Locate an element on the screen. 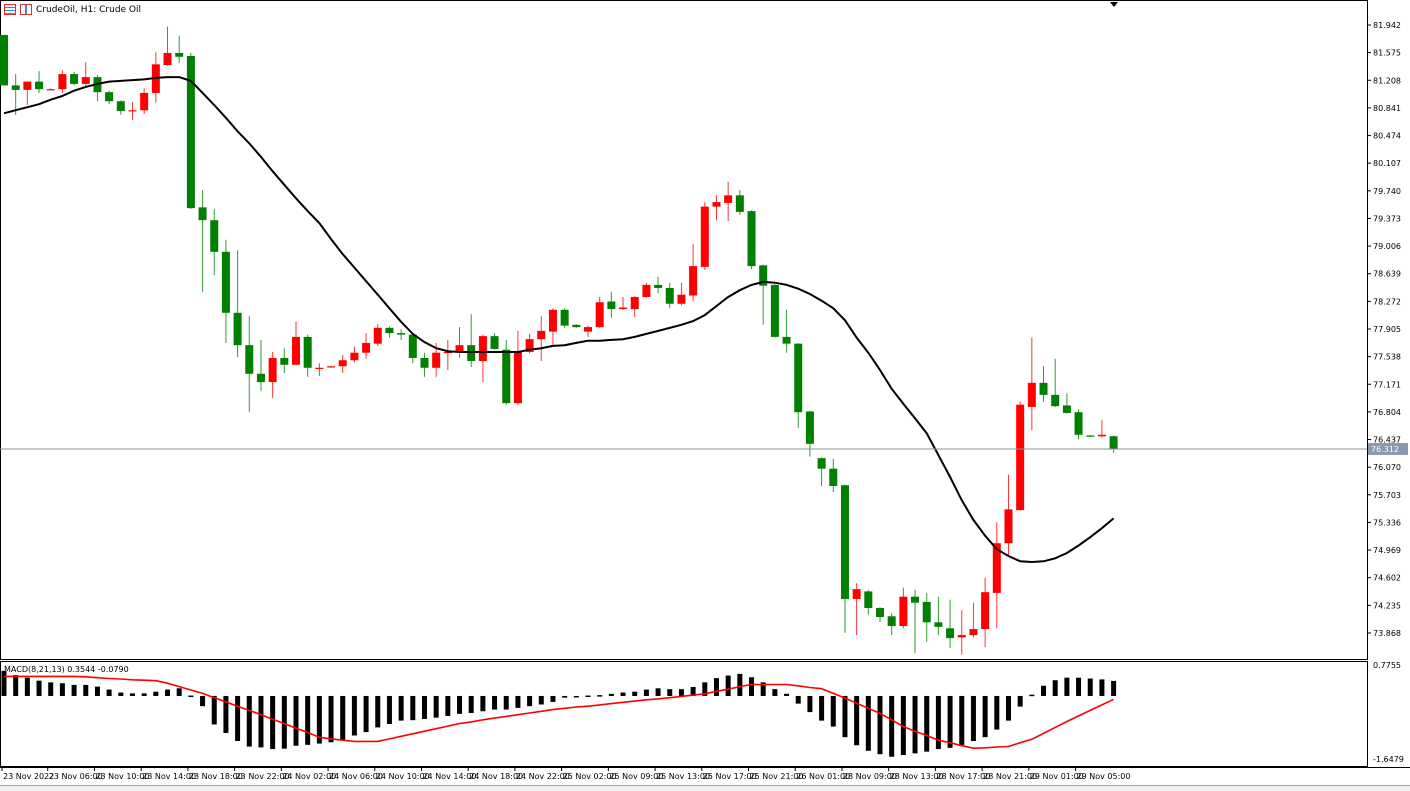  y-tick-label: 74.969 is located at coordinates (1387, 550).